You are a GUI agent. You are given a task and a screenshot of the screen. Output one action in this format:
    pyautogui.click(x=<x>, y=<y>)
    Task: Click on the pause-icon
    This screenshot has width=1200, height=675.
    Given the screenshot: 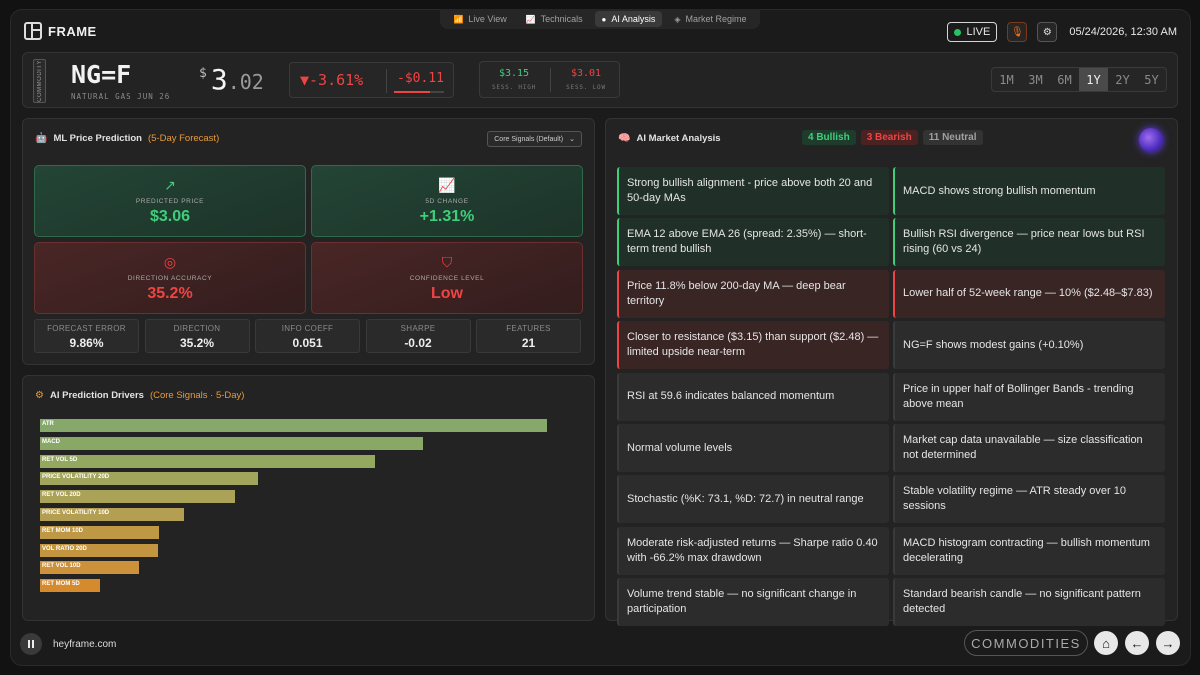 What is the action you would take?
    pyautogui.click(x=29, y=644)
    